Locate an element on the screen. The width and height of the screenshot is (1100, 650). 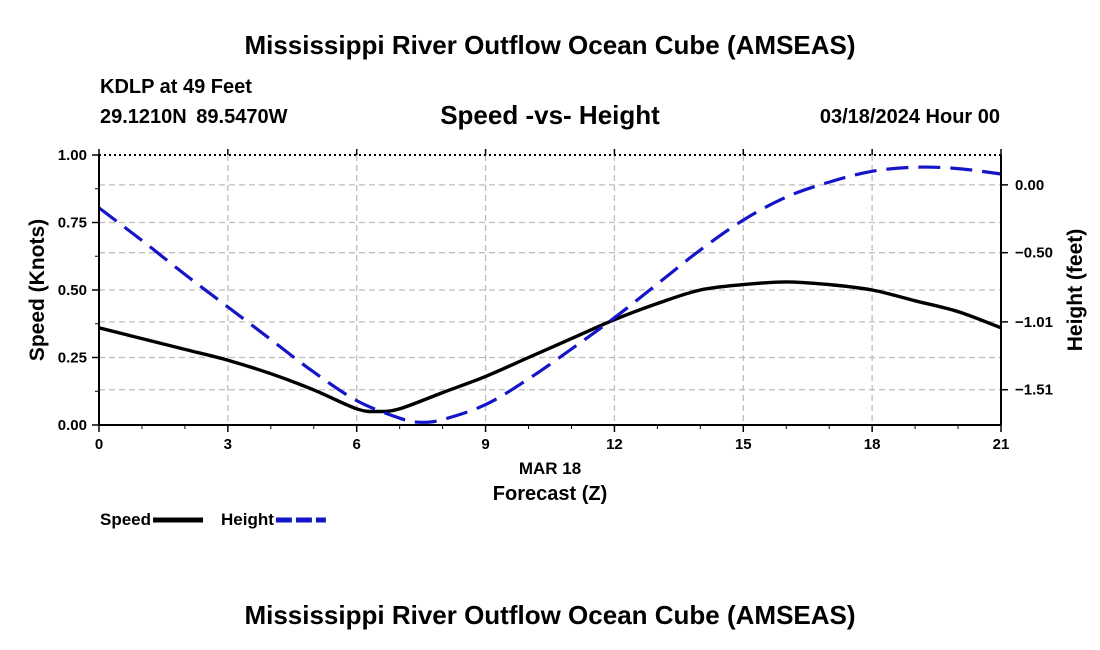
y-tick-label-left: 0.75 is located at coordinates (72, 223).